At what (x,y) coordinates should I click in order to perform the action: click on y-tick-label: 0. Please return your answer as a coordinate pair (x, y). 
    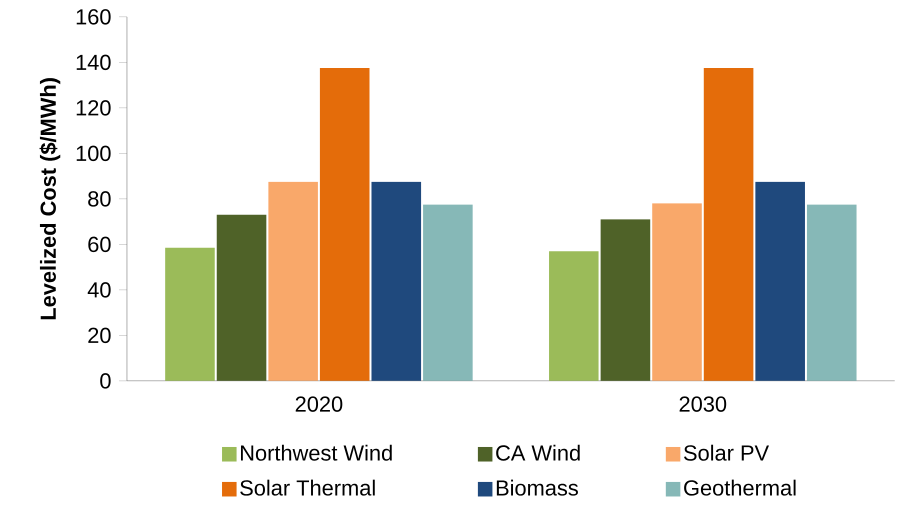
    Looking at the image, I should click on (105, 381).